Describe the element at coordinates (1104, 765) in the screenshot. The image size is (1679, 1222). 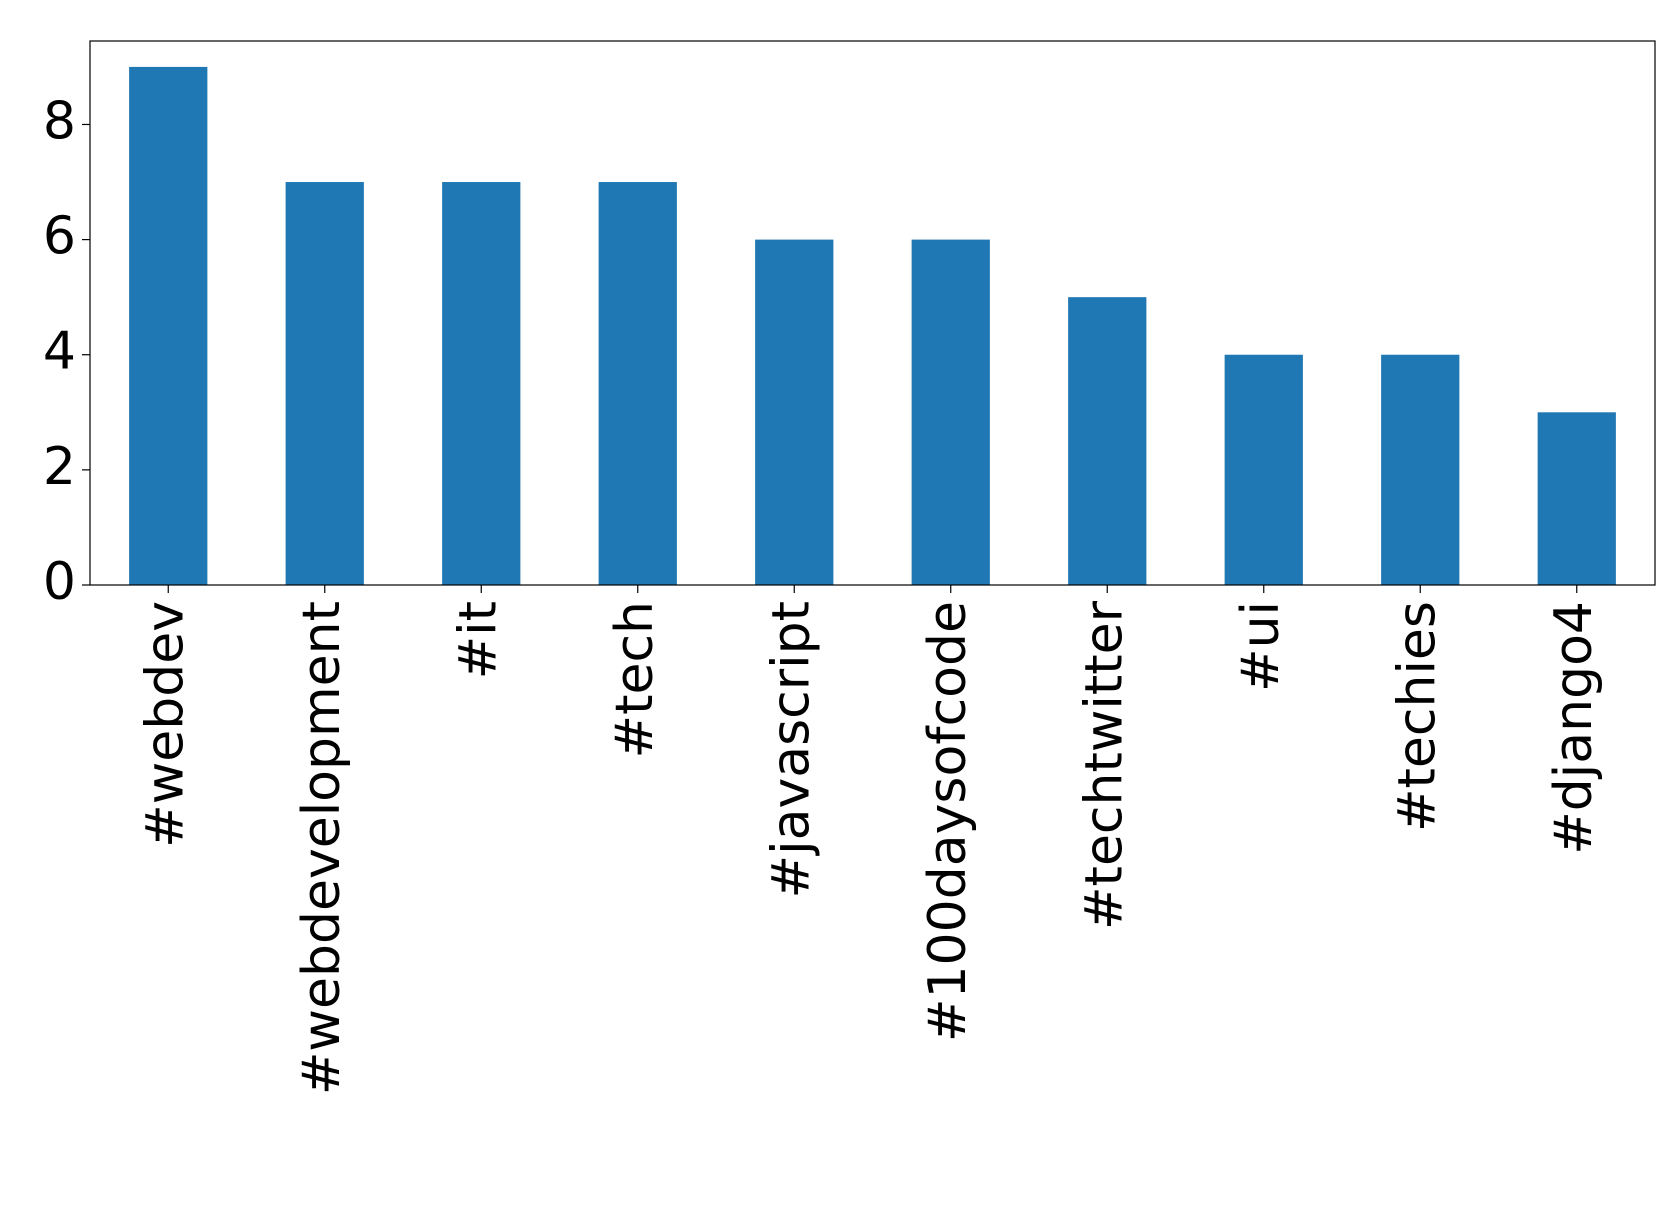
I see `x-tick-label: #techtwitter` at that location.